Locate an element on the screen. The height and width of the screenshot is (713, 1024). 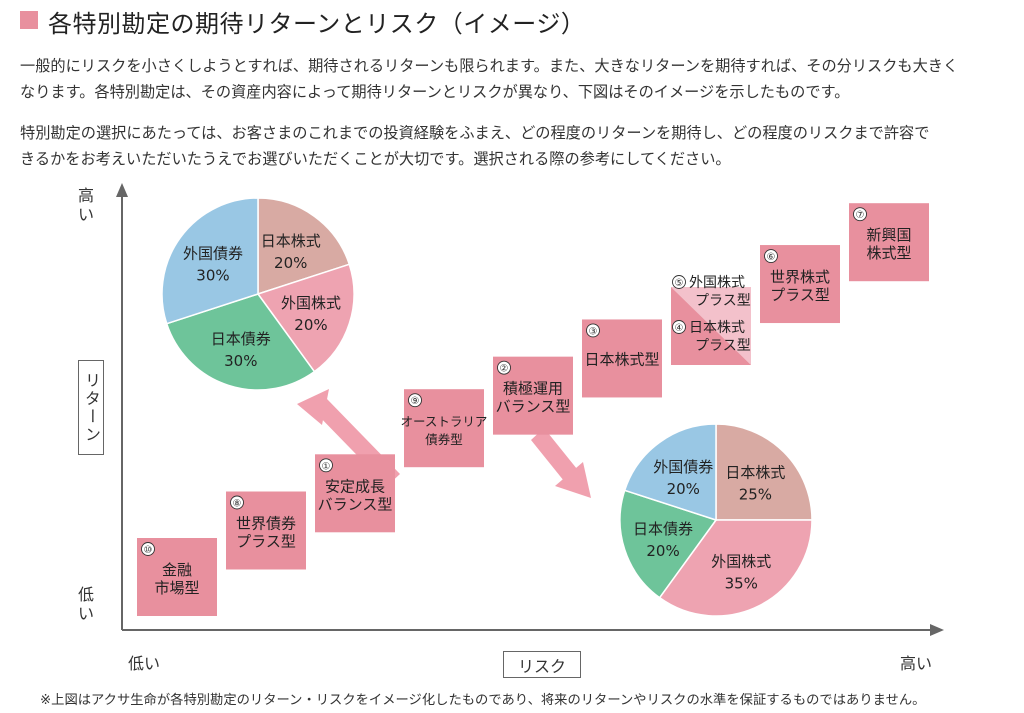
fund-name-line: 株式型 is located at coordinates (888, 253).